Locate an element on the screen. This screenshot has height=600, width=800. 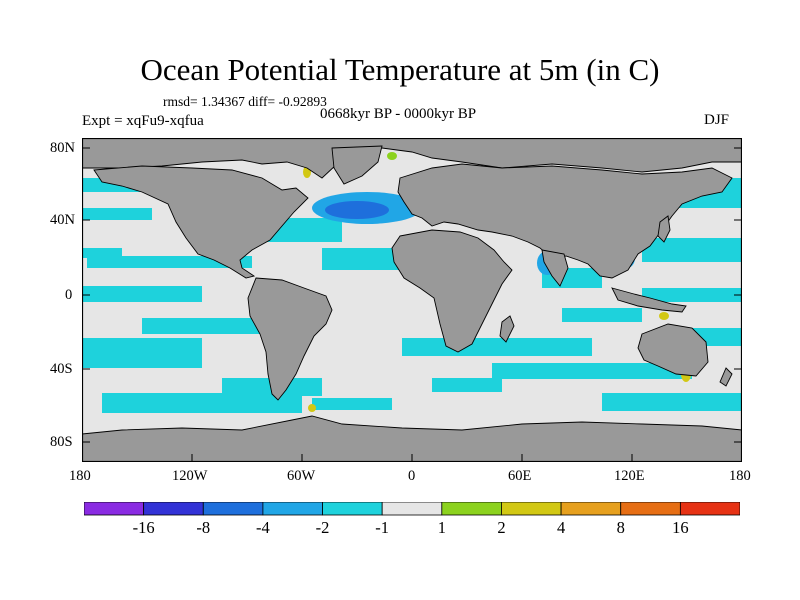
lat-label-80s: 80S is located at coordinates (61, 442).